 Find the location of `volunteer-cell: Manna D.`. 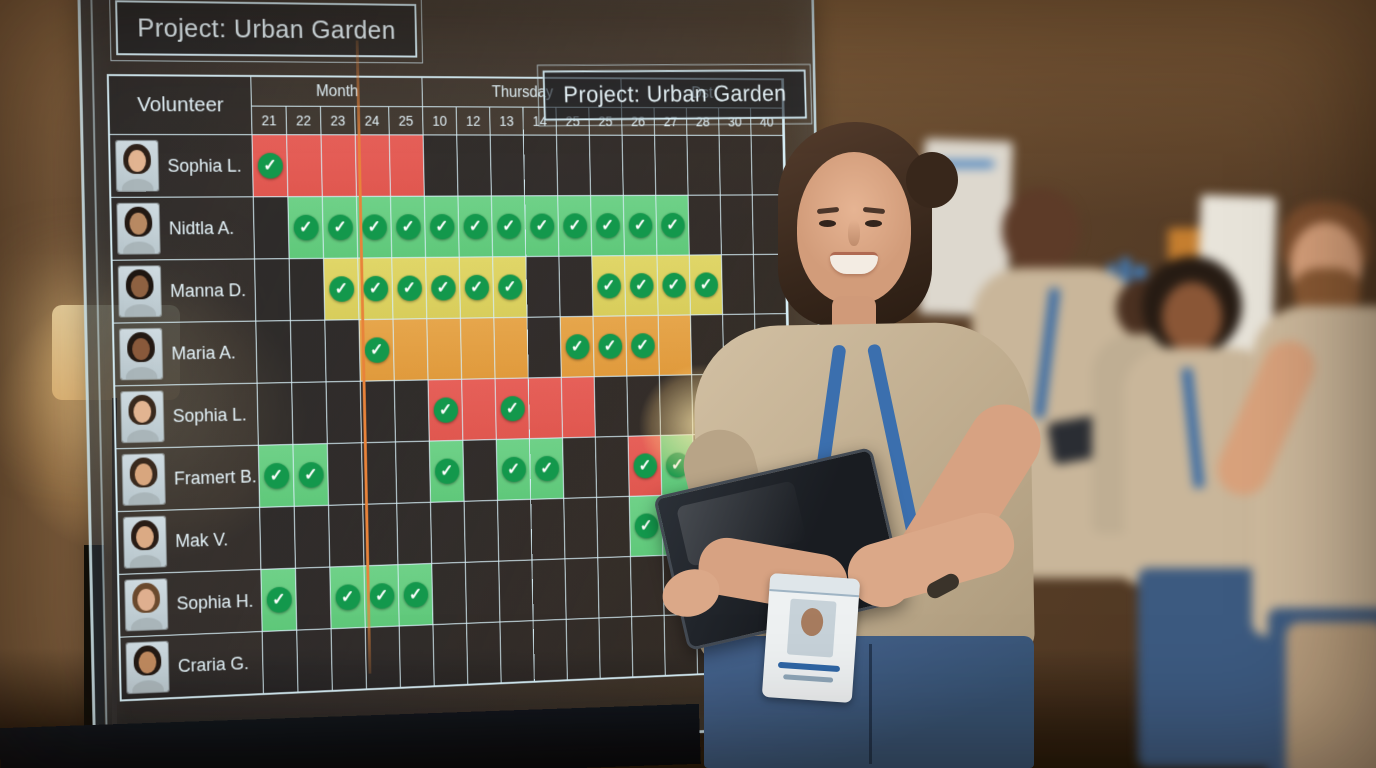

volunteer-cell: Manna D. is located at coordinates (184, 291).